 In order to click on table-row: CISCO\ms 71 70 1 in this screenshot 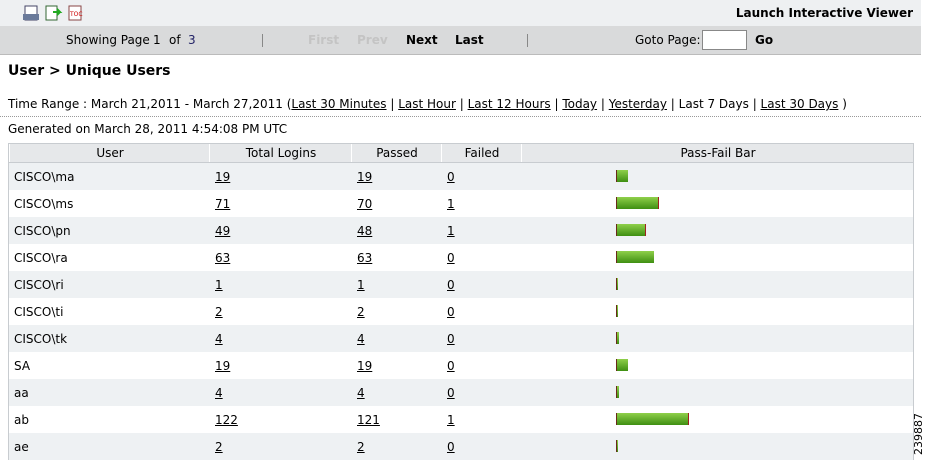, I will do `click(461, 203)`.